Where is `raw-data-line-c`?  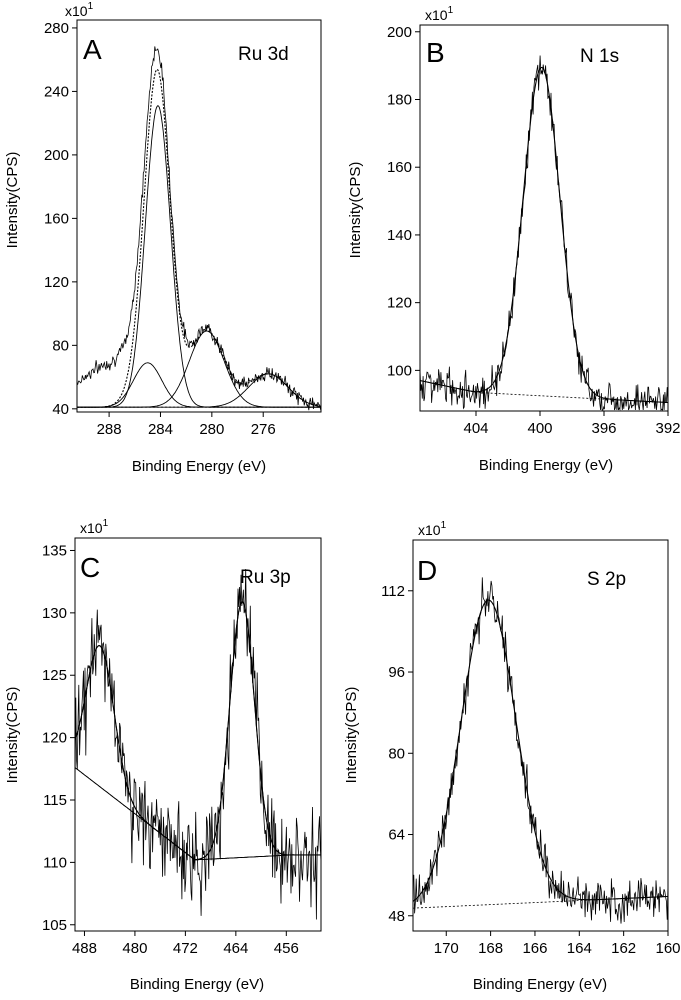
raw-data-line-c is located at coordinates (198, 744).